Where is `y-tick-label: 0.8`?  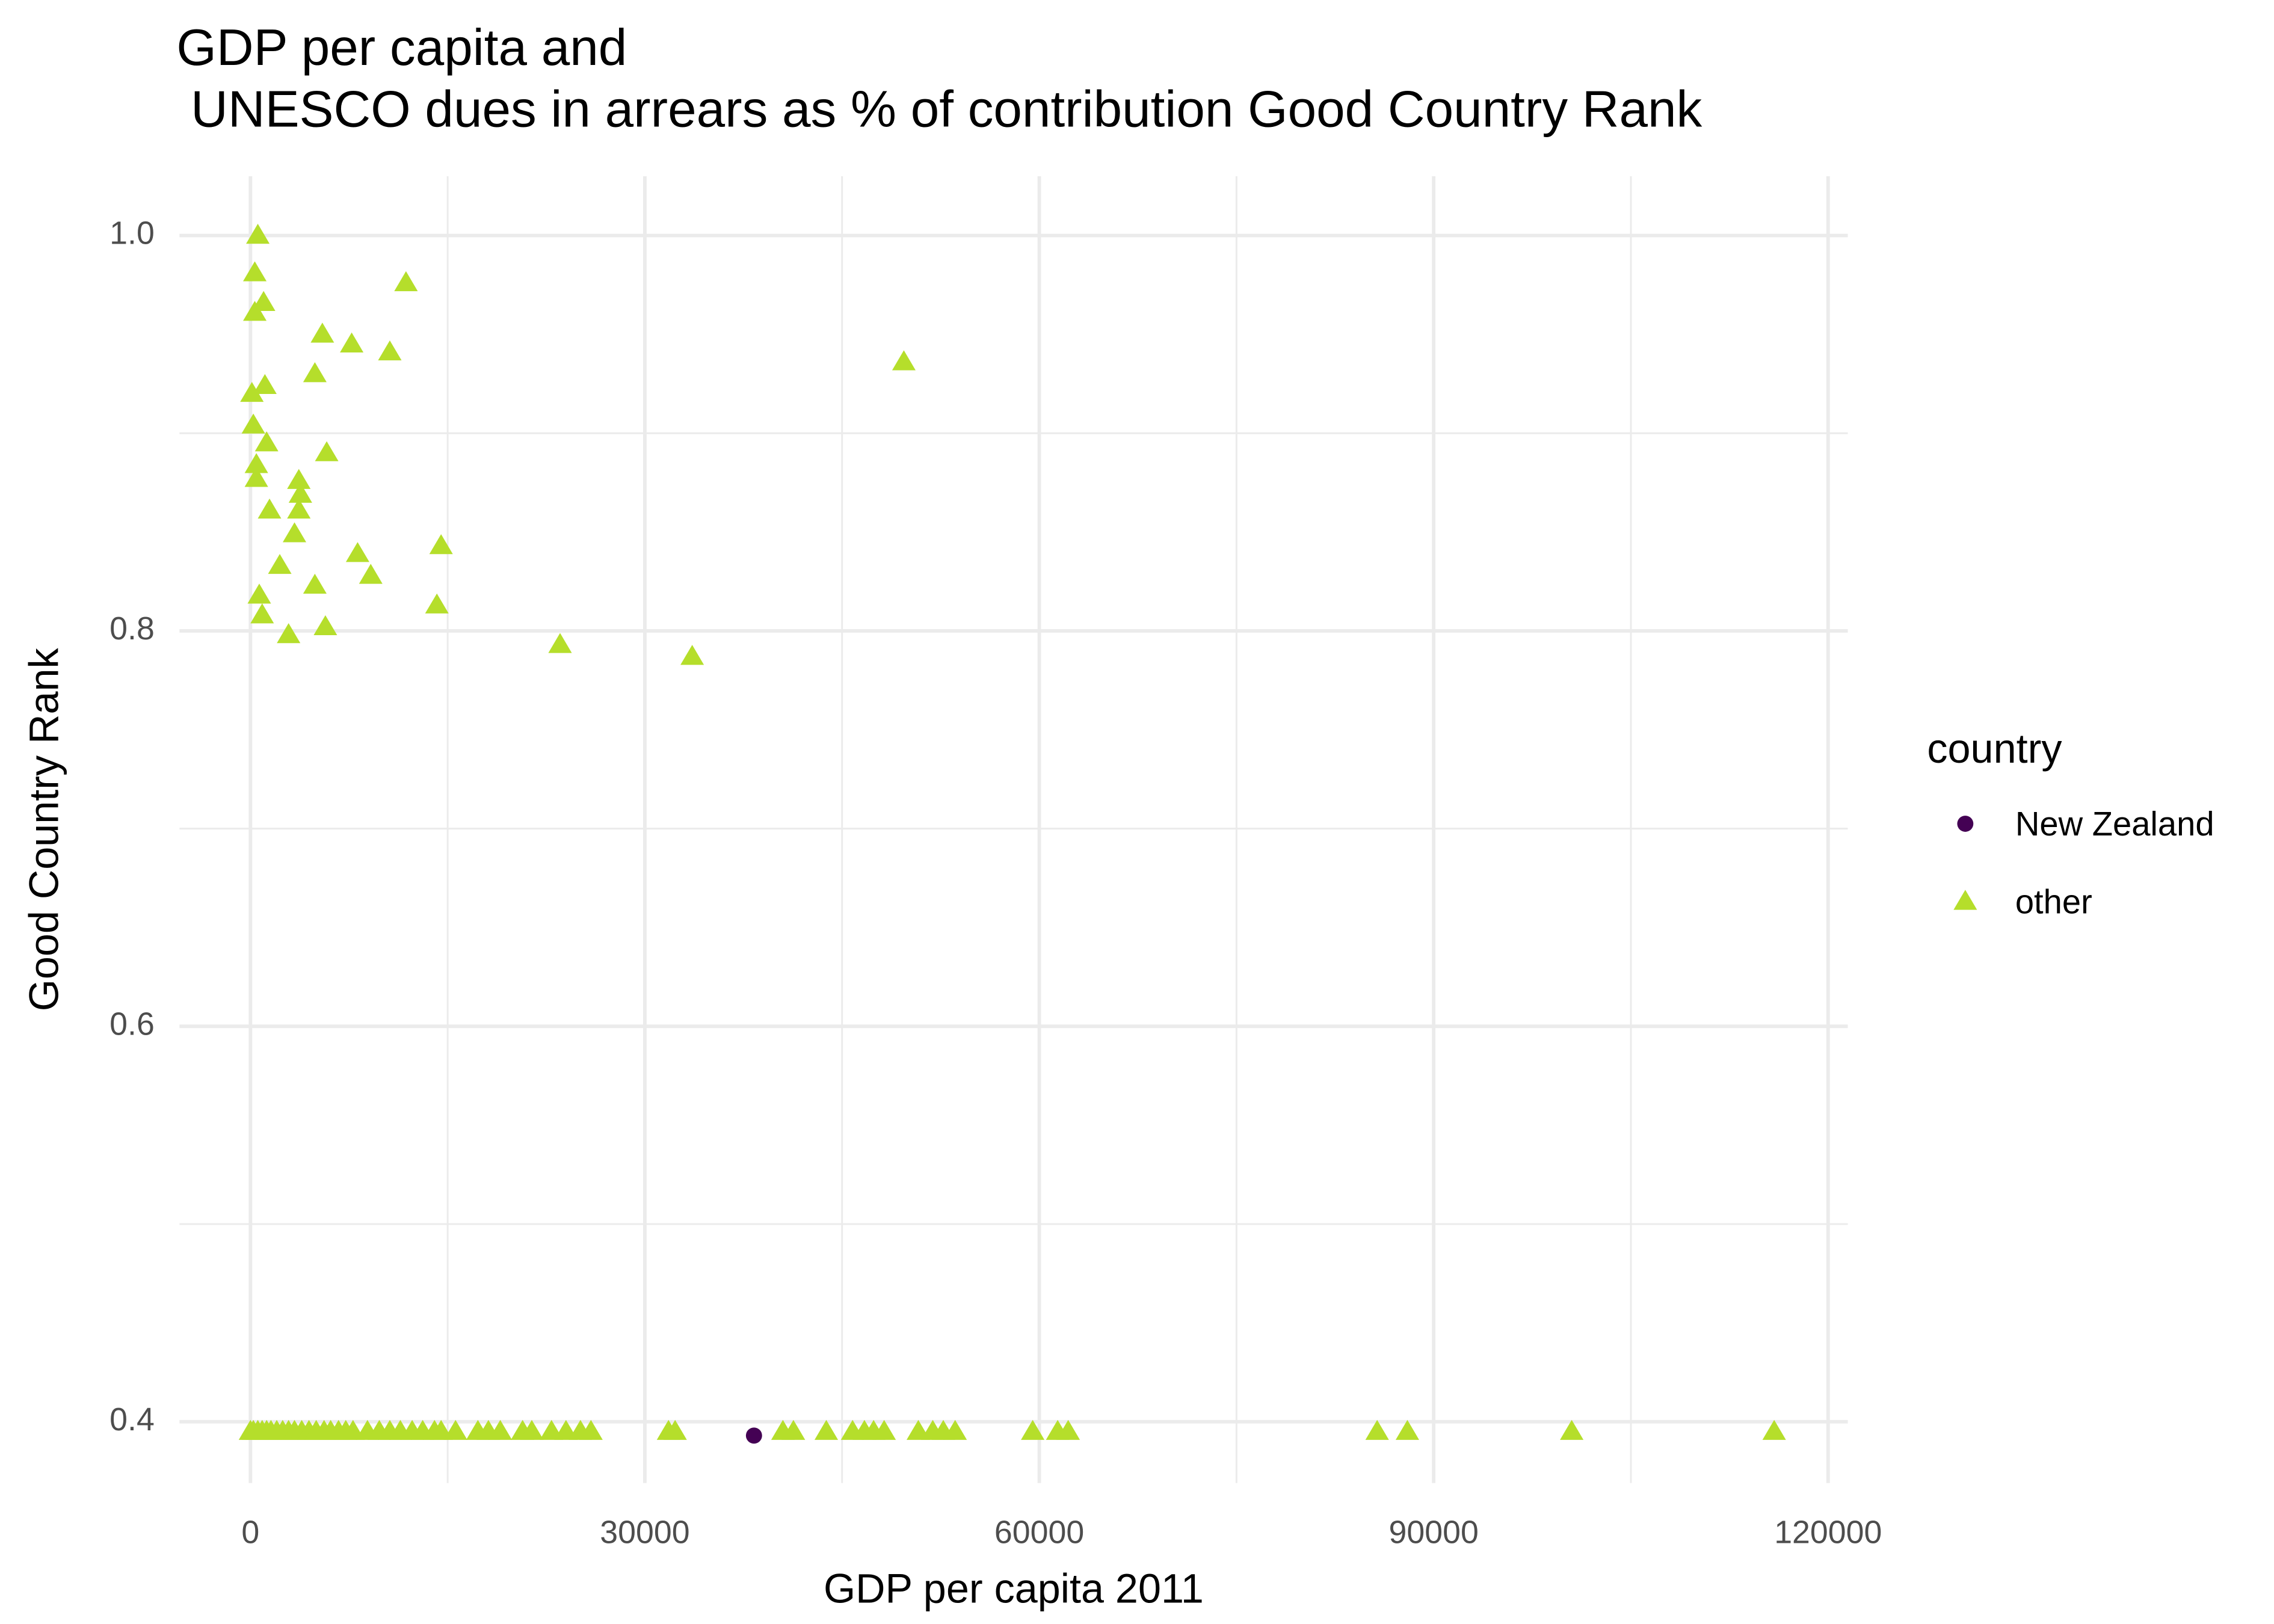
y-tick-label: 0.8 is located at coordinates (132, 629).